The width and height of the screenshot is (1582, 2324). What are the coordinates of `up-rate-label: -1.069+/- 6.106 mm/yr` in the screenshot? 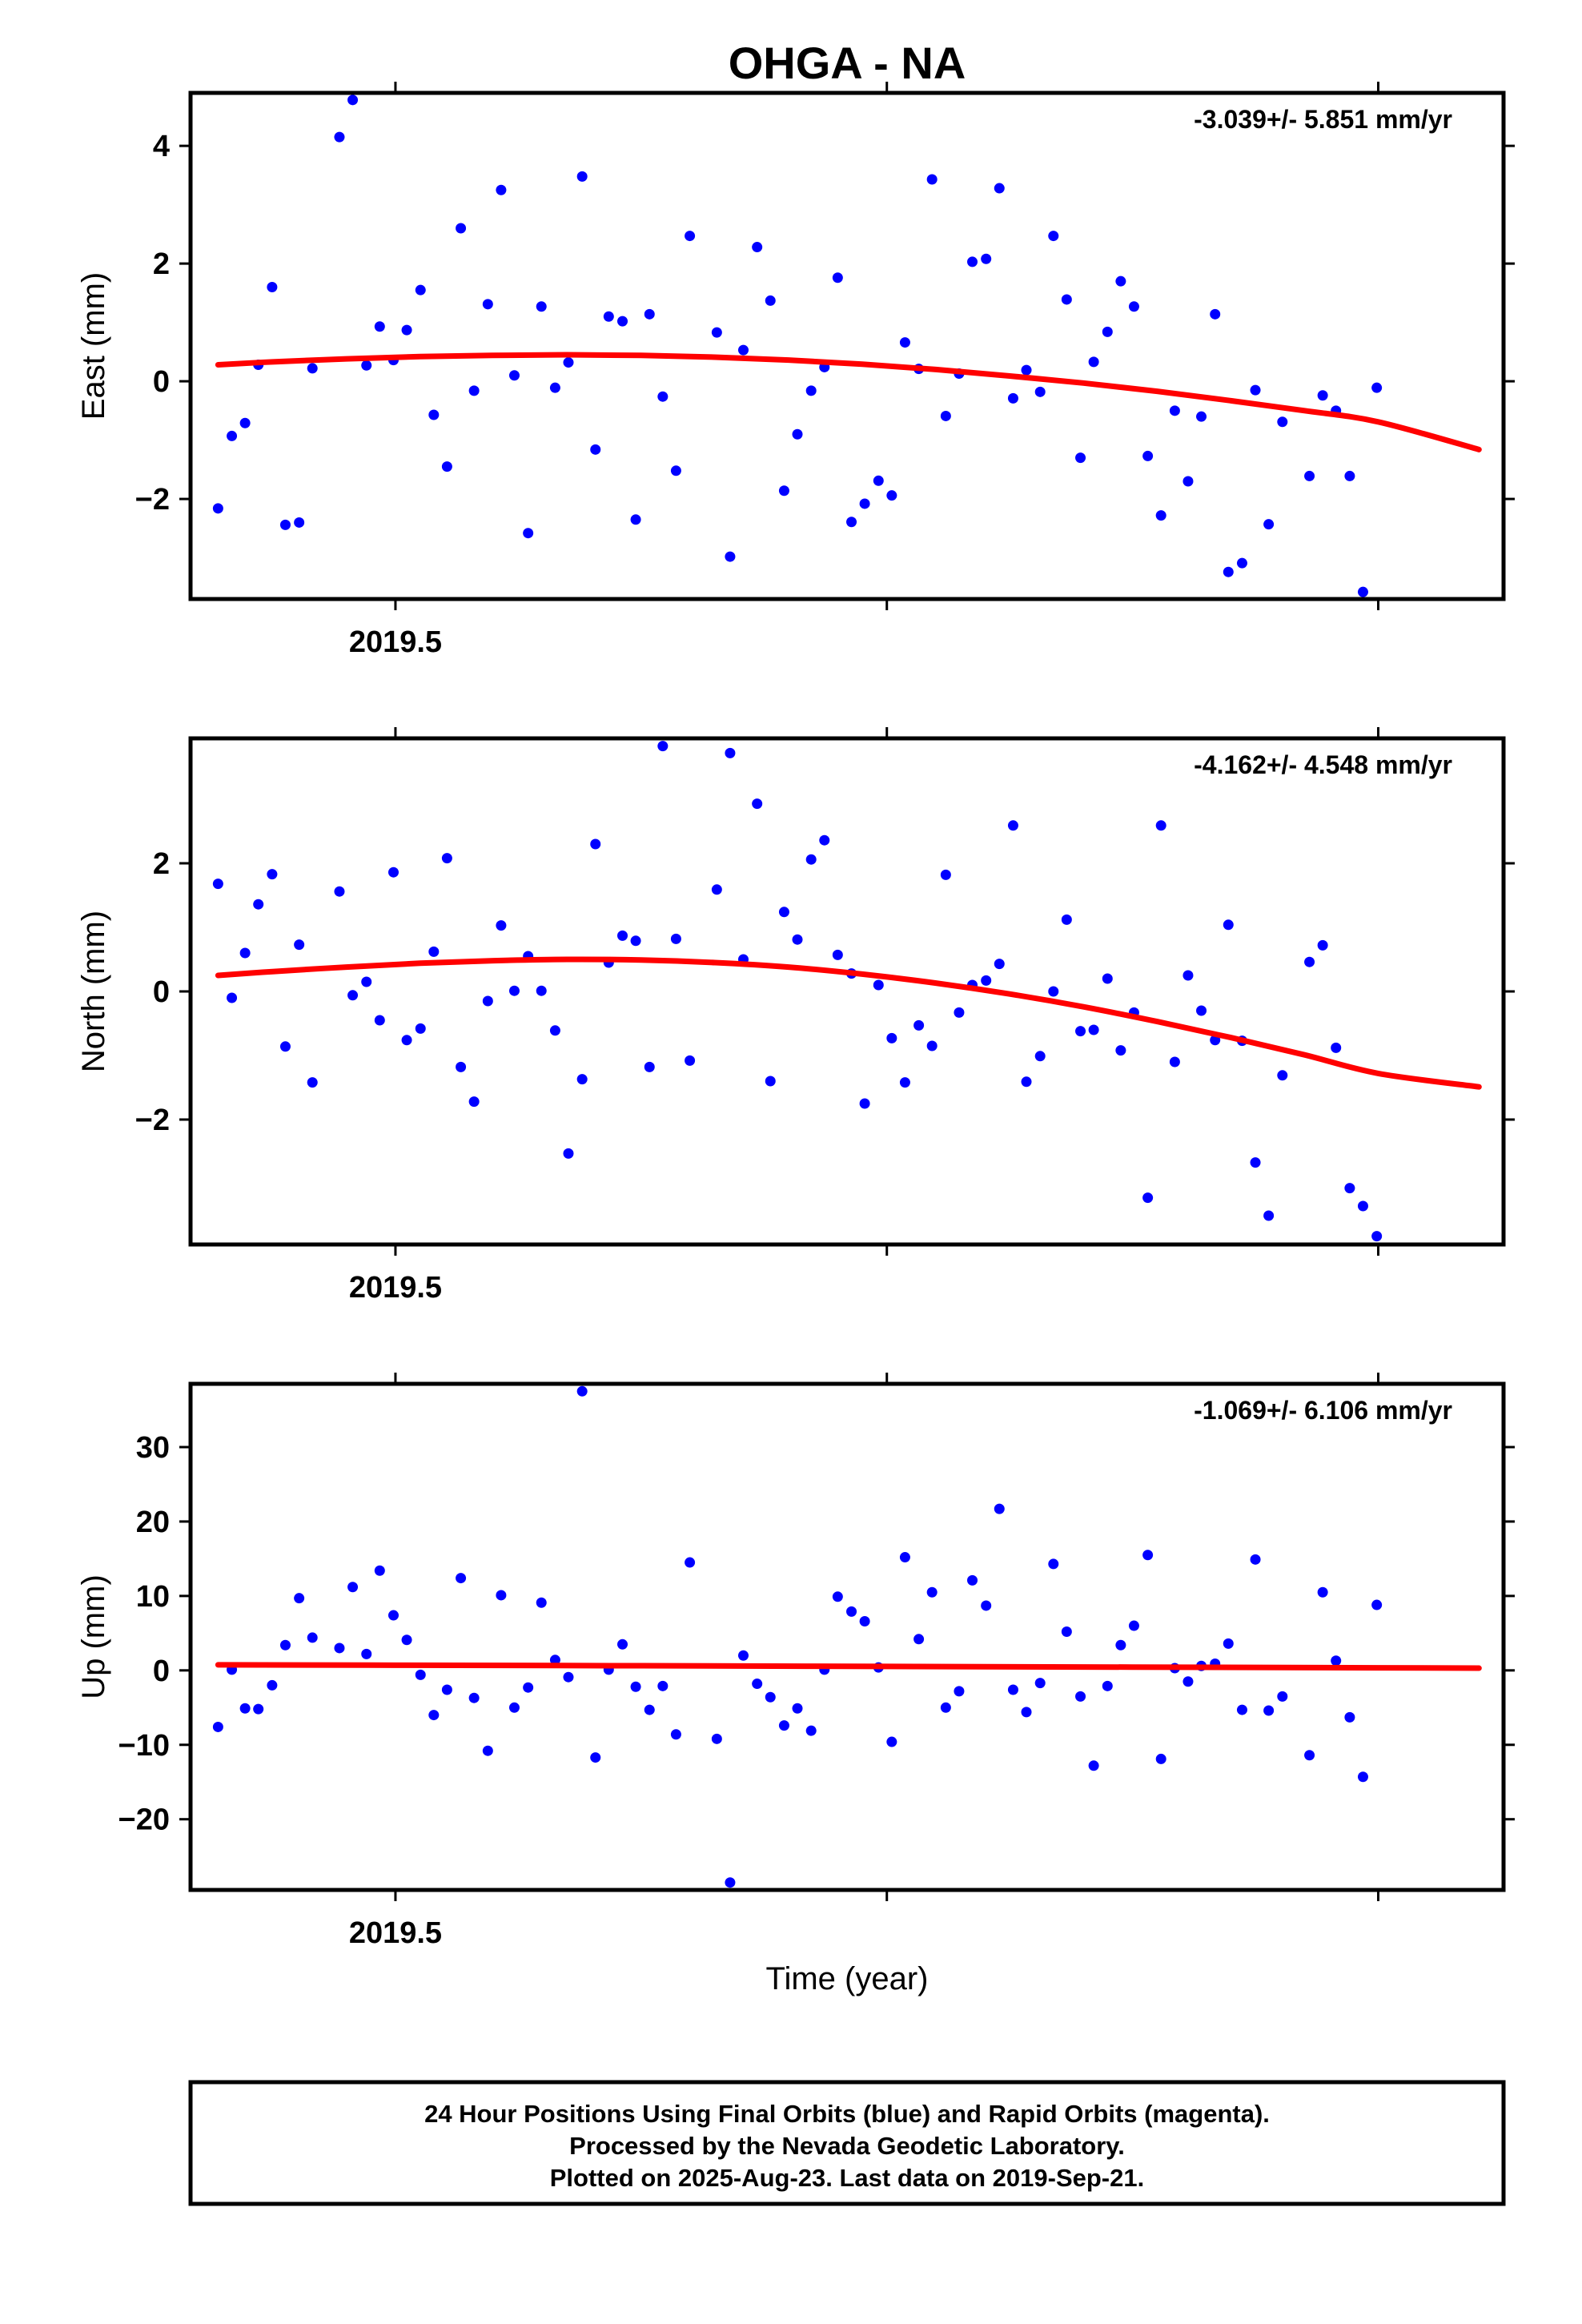 It's located at (1323, 1410).